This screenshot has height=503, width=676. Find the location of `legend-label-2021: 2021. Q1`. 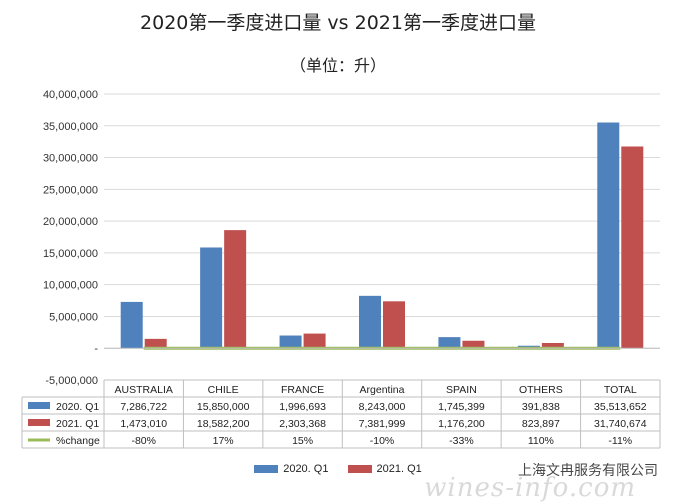

legend-label-2021: 2021. Q1 is located at coordinates (399, 469).